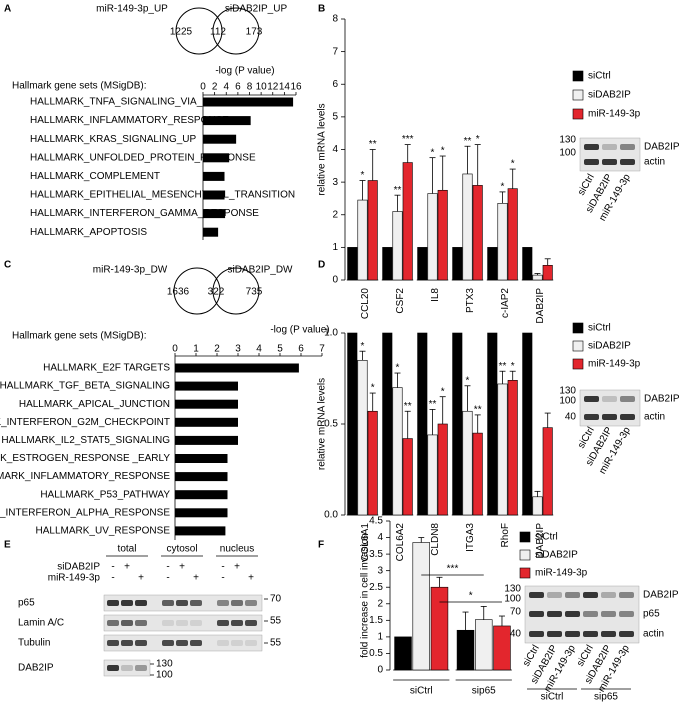  Describe the element at coordinates (299, 330) in the screenshot. I see `x-axis-label: -log (P value)` at that location.